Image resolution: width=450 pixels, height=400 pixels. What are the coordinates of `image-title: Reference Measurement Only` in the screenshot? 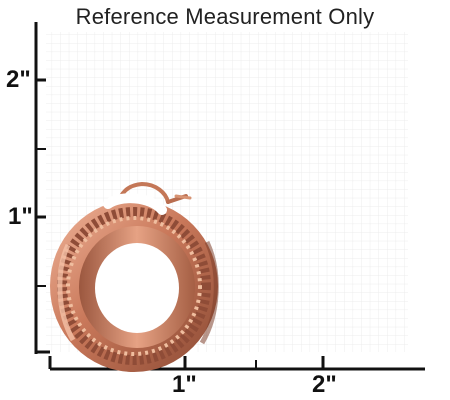 It's located at (225, 16).